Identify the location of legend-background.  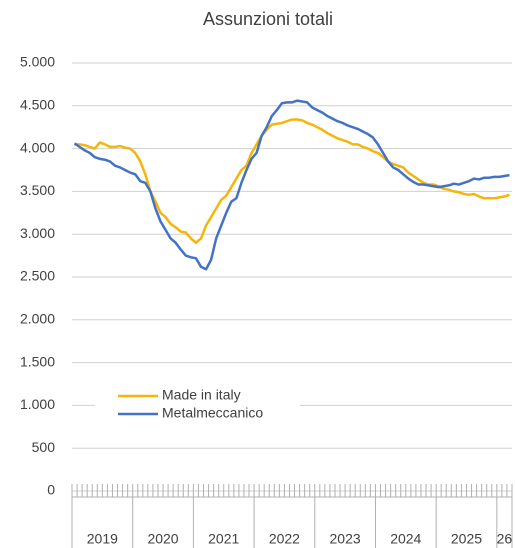
(197, 405).